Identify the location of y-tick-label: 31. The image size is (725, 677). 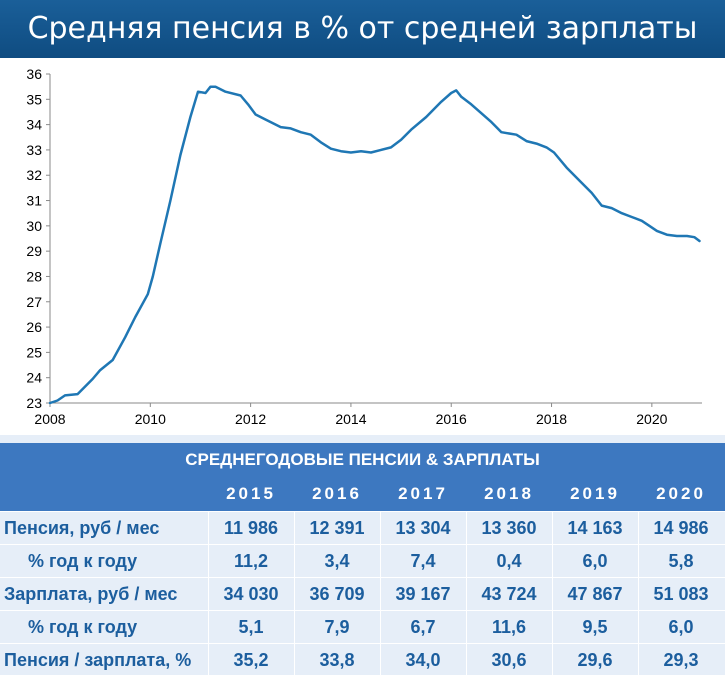
(34, 201).